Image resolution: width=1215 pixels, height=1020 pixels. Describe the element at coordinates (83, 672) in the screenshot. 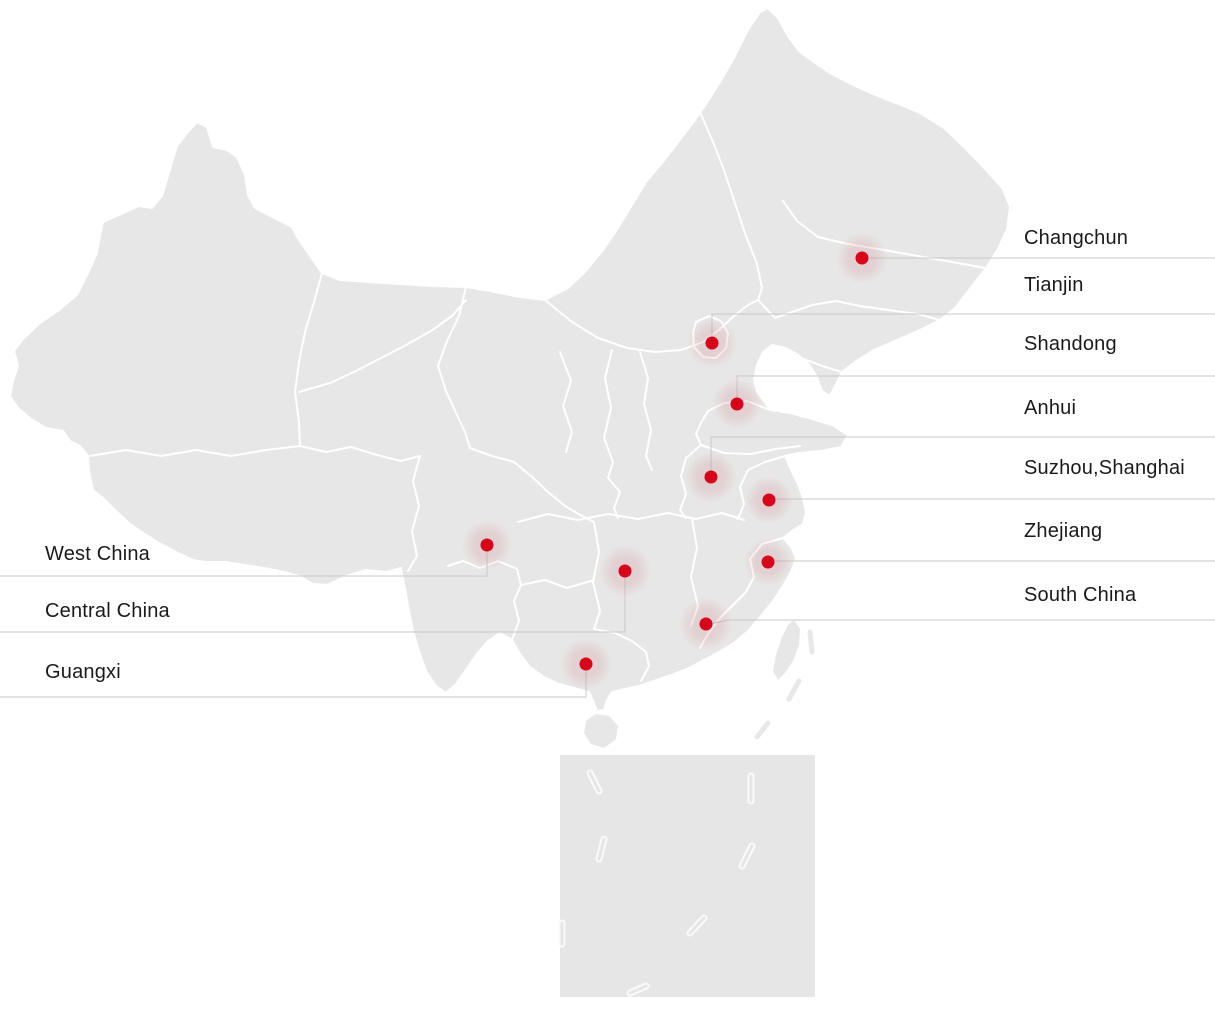

I see `map-label-guangxi: Guangxi` at that location.